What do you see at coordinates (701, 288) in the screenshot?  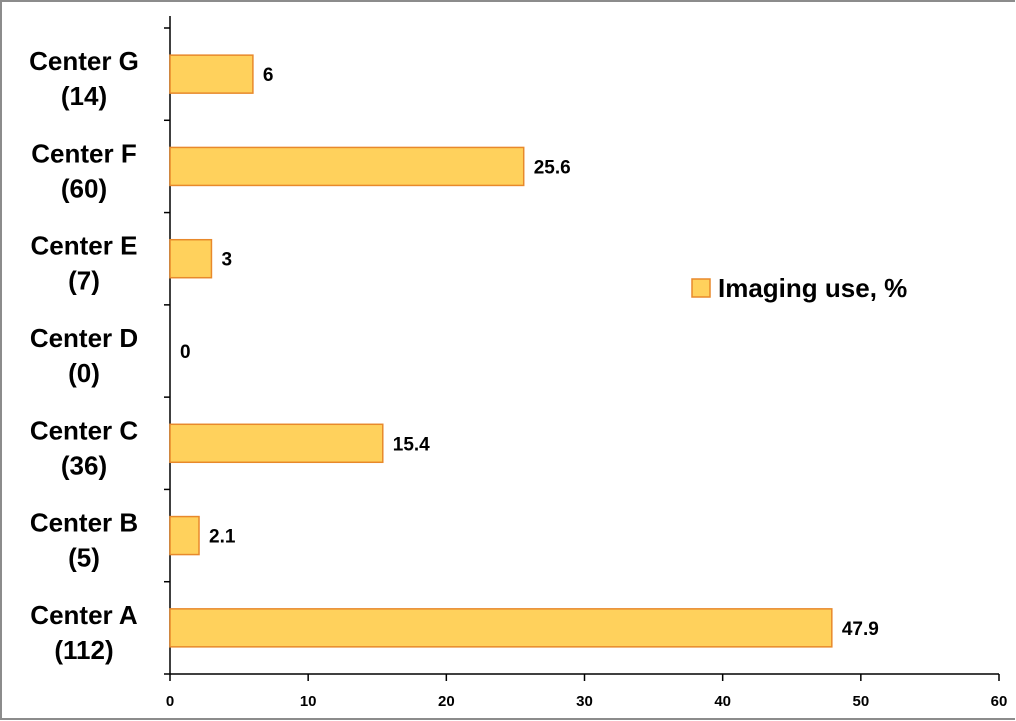 I see `legend-swatch` at bounding box center [701, 288].